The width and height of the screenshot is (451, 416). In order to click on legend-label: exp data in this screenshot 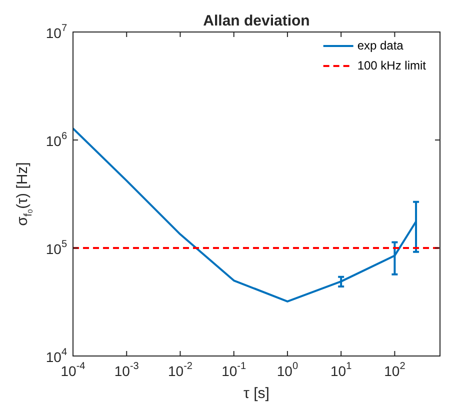, I will do `click(380, 45)`.